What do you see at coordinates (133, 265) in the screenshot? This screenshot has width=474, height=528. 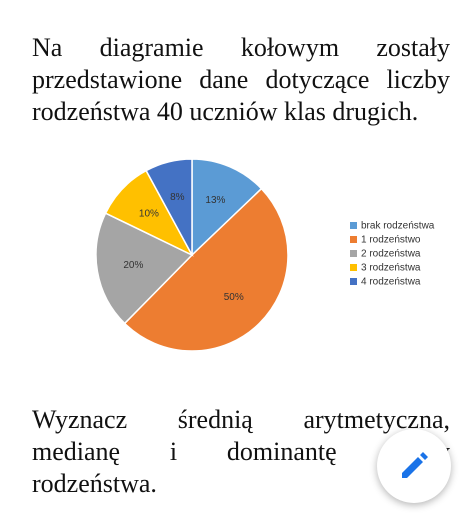 I see `slice-label: 20%` at bounding box center [133, 265].